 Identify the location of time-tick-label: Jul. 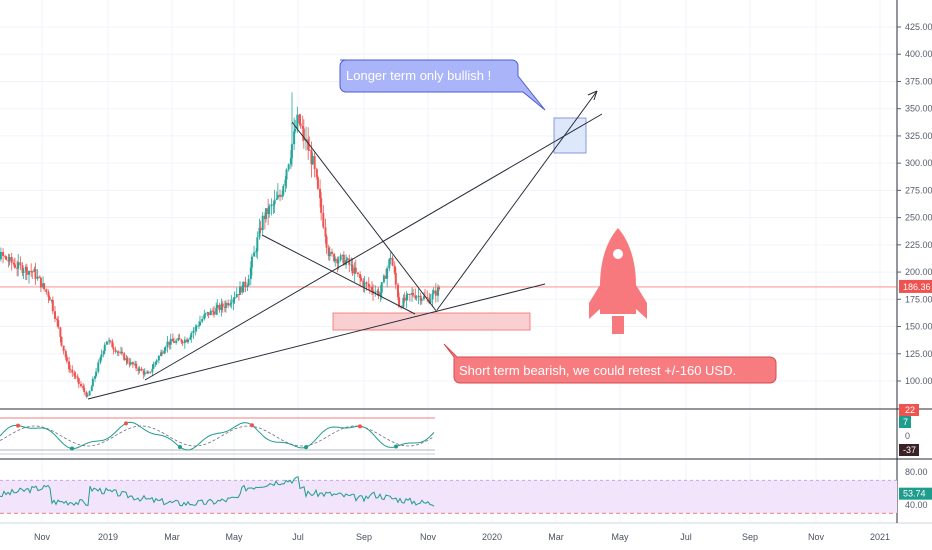
(298, 537).